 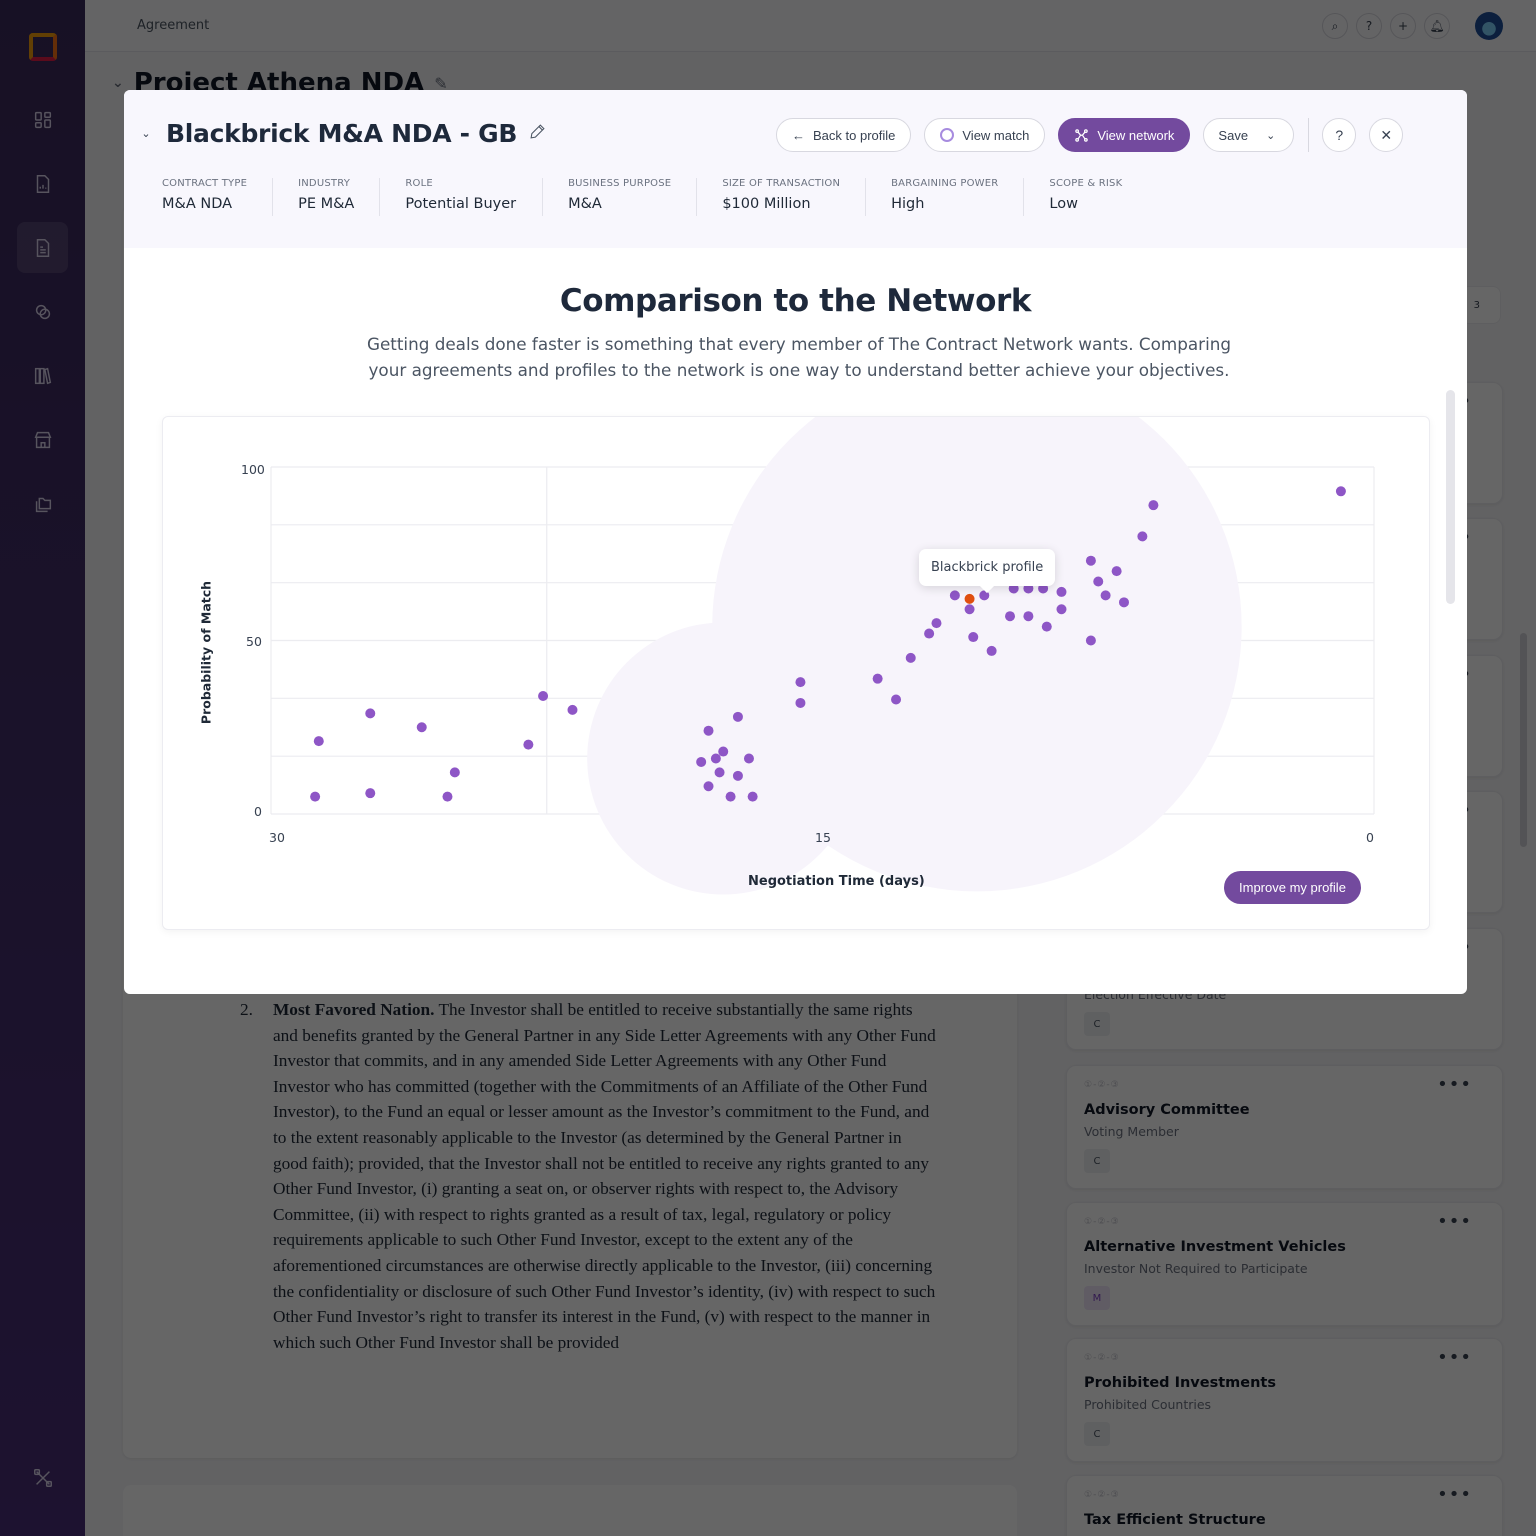 What do you see at coordinates (537, 133) in the screenshot?
I see `pencil-icon` at bounding box center [537, 133].